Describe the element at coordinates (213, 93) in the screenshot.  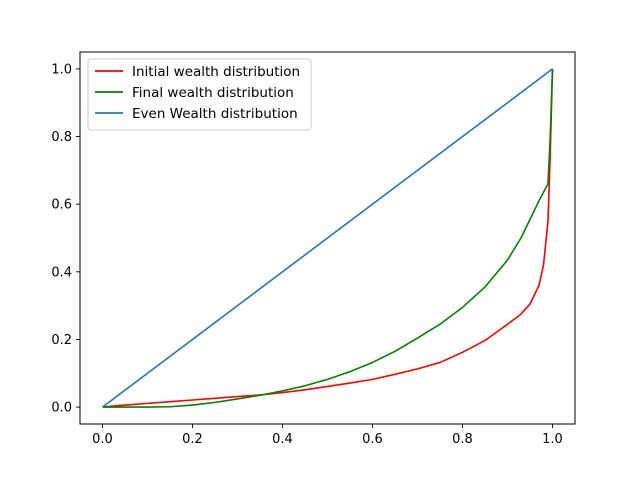
I see `legend-label-1: Final wealth distribution` at that location.